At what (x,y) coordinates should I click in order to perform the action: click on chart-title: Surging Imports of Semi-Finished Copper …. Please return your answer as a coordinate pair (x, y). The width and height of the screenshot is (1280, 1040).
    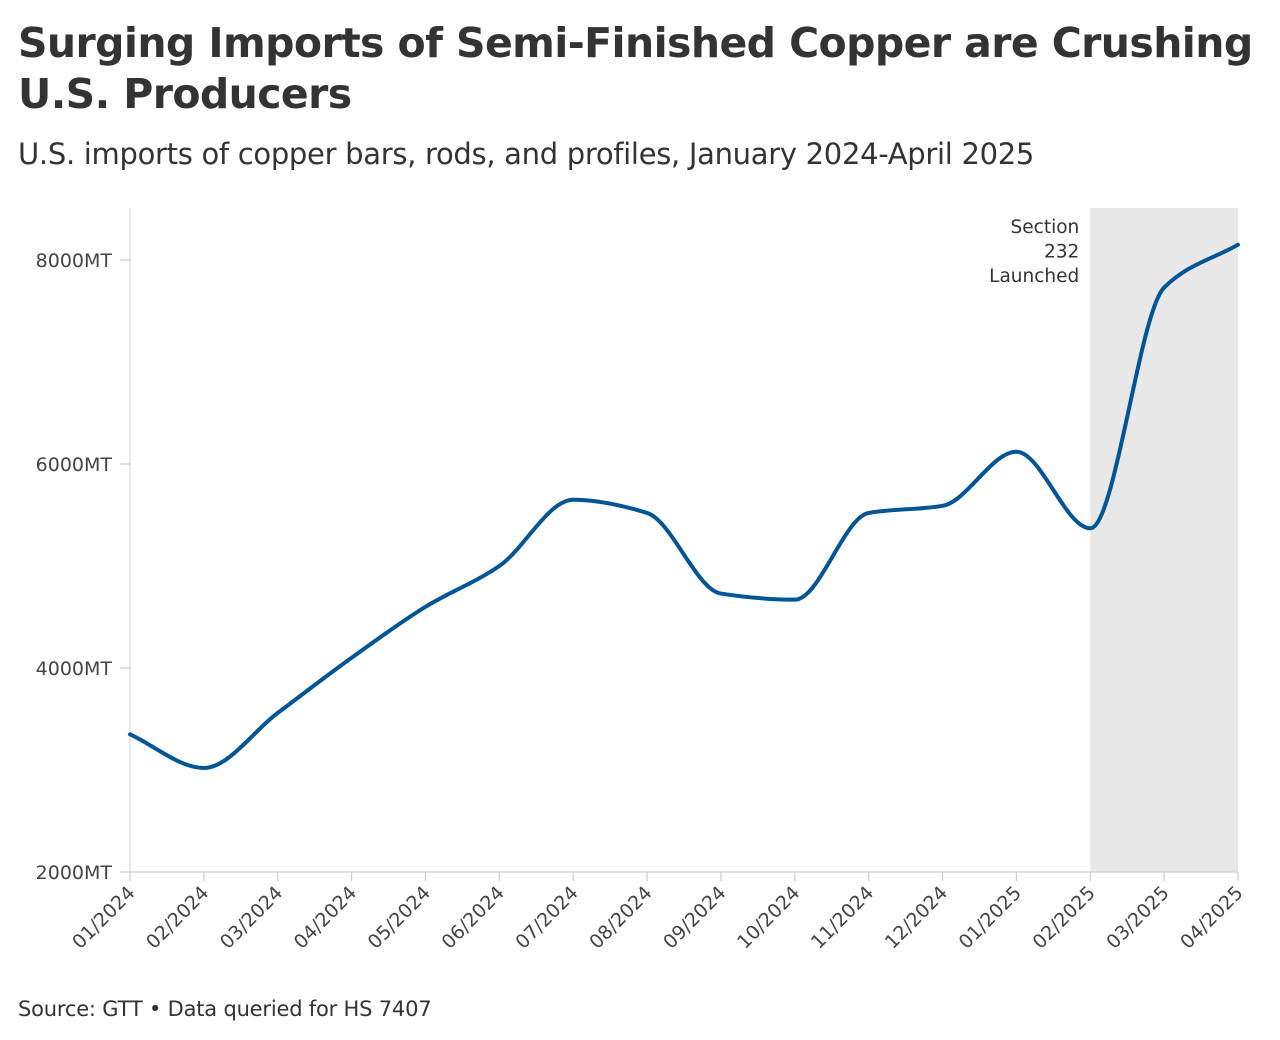
    Looking at the image, I should click on (635, 68).